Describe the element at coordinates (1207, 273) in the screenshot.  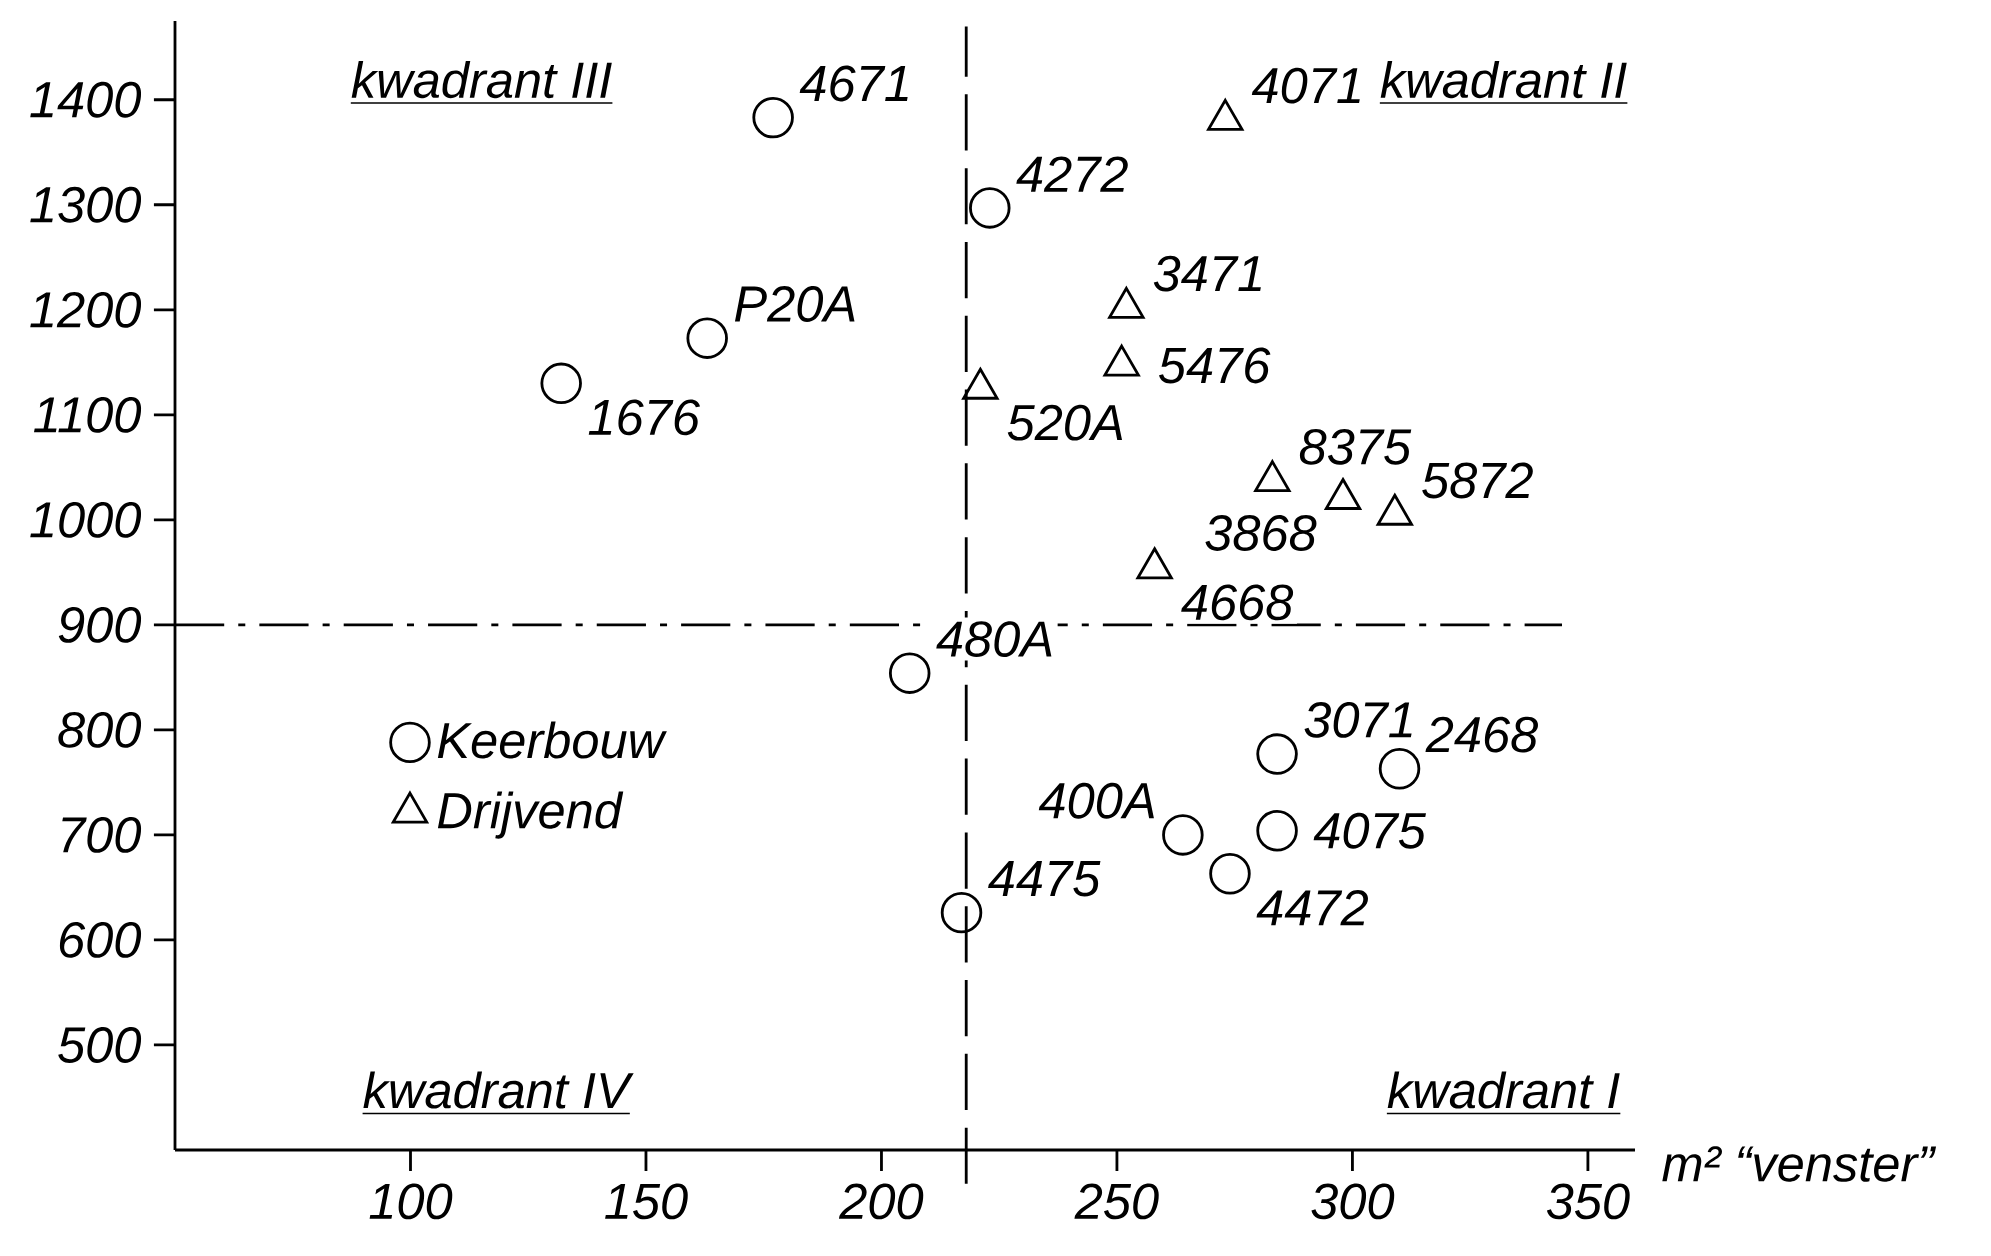
I see `annotation: 3471` at that location.